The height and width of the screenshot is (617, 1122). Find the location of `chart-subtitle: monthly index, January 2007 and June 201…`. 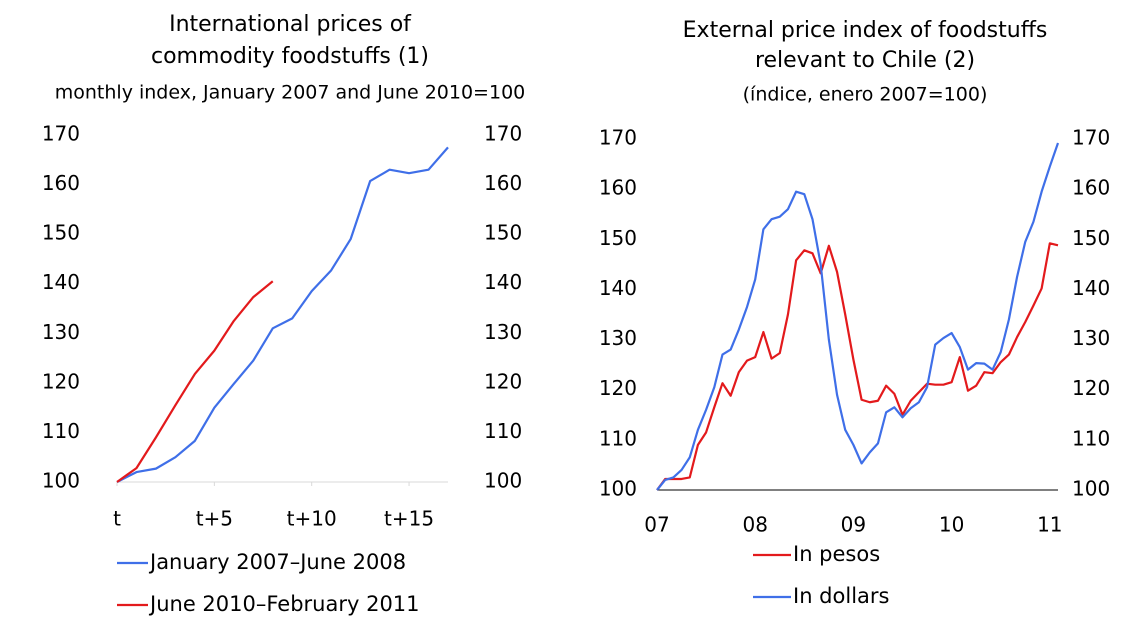

chart-subtitle: monthly index, January 2007 and June 201… is located at coordinates (290, 93).